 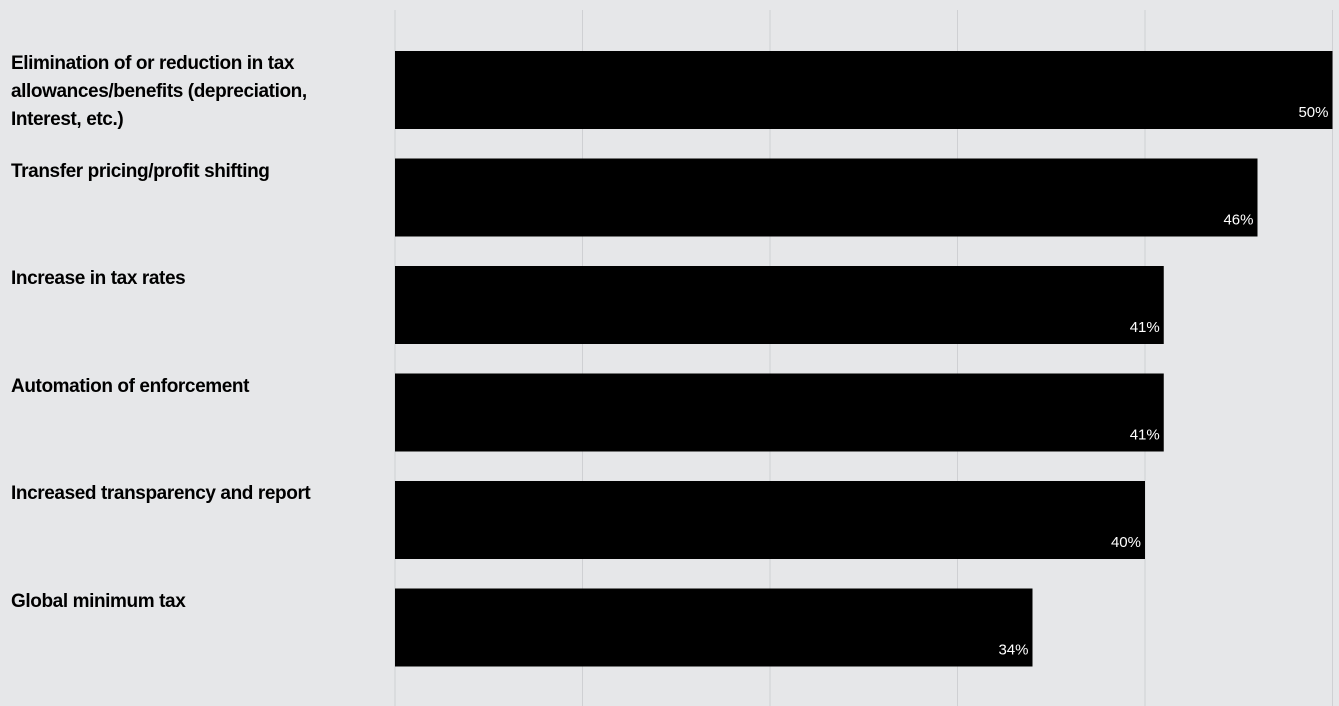 What do you see at coordinates (130, 386) in the screenshot?
I see `category-label: Automation of enforcement` at bounding box center [130, 386].